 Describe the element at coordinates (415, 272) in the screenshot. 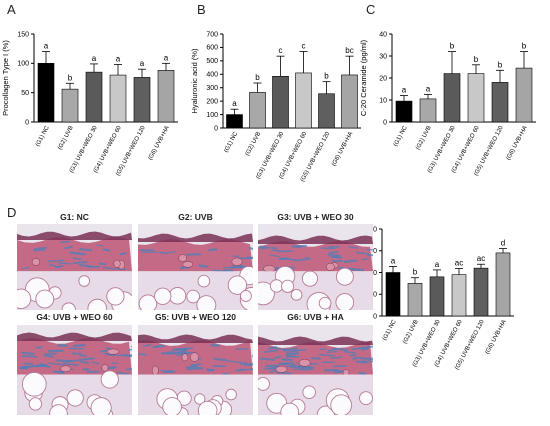

I see `significance-label: b` at that location.